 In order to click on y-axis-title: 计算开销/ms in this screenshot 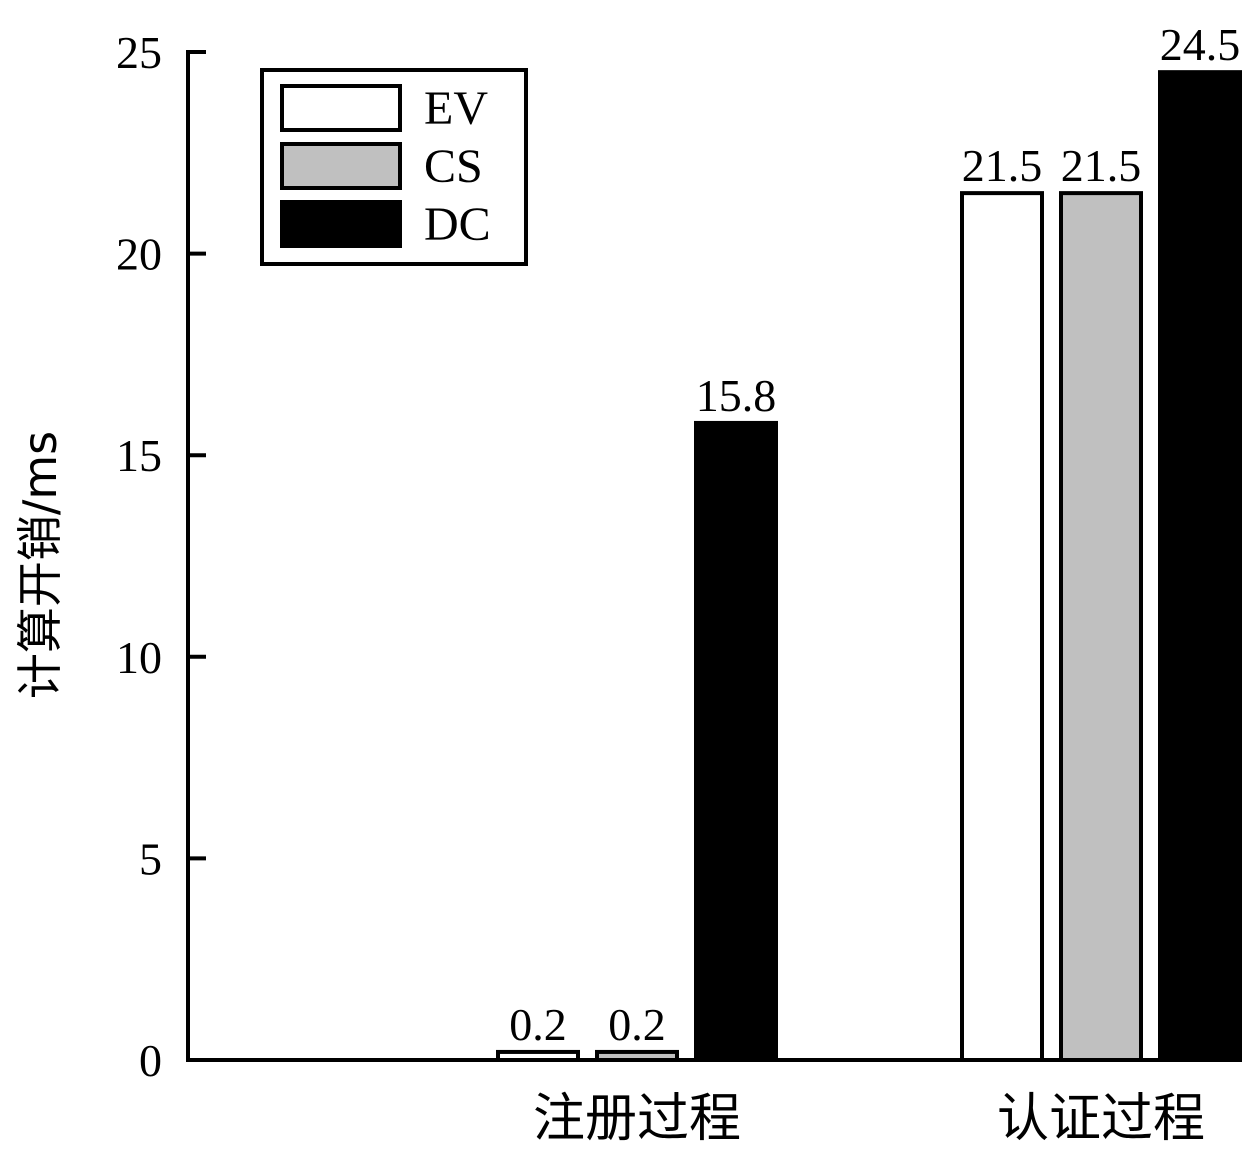, I will do `click(40, 565)`.